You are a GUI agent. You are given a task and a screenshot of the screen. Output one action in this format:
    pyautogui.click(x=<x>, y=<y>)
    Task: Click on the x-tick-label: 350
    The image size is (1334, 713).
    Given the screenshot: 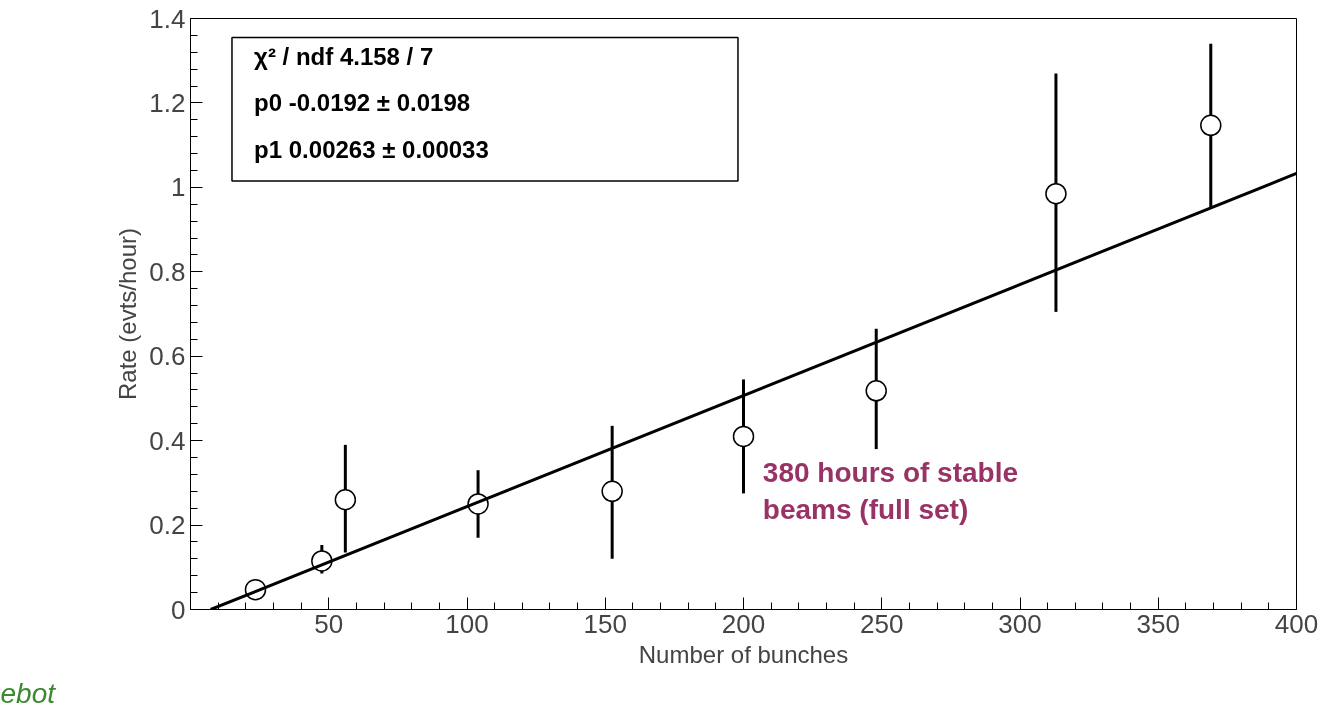 What is the action you would take?
    pyautogui.click(x=1158, y=623)
    